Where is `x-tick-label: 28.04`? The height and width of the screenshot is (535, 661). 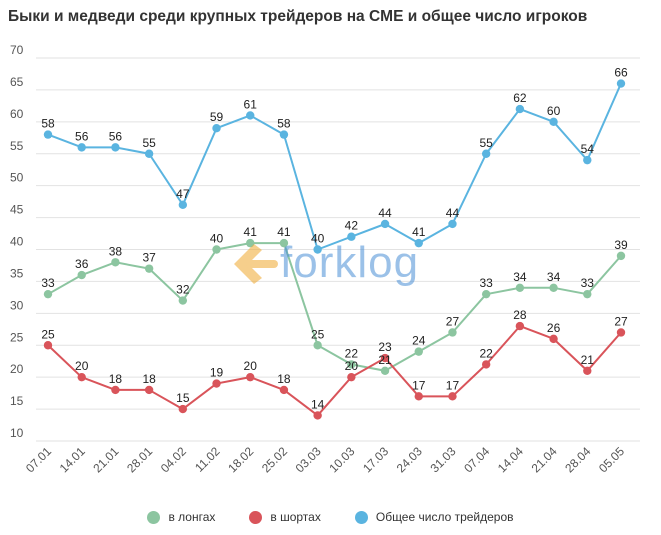 x-tick-label: 28.04 is located at coordinates (577, 459).